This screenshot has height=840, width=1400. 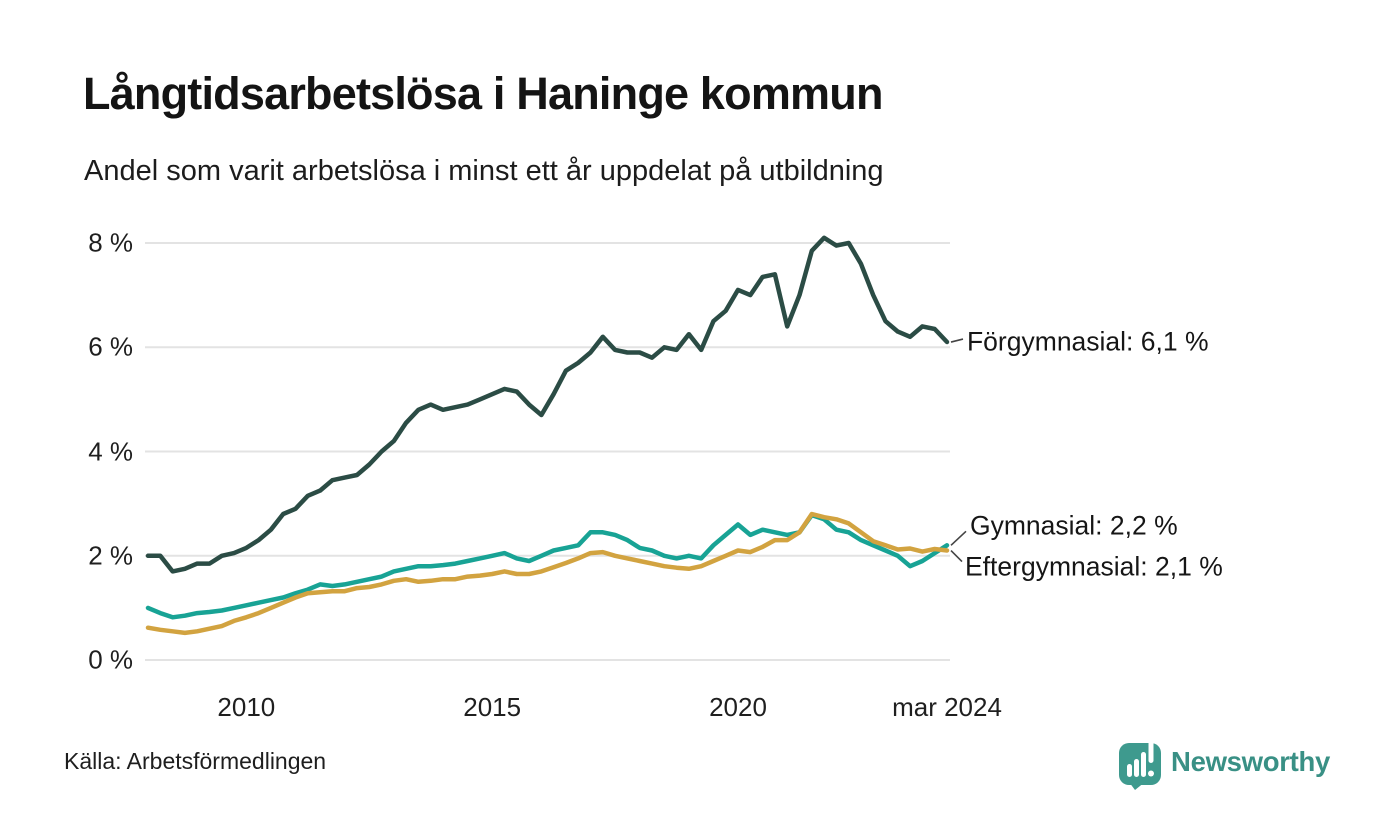 What do you see at coordinates (947, 707) in the screenshot?
I see `x-tick-label: mar 2024` at bounding box center [947, 707].